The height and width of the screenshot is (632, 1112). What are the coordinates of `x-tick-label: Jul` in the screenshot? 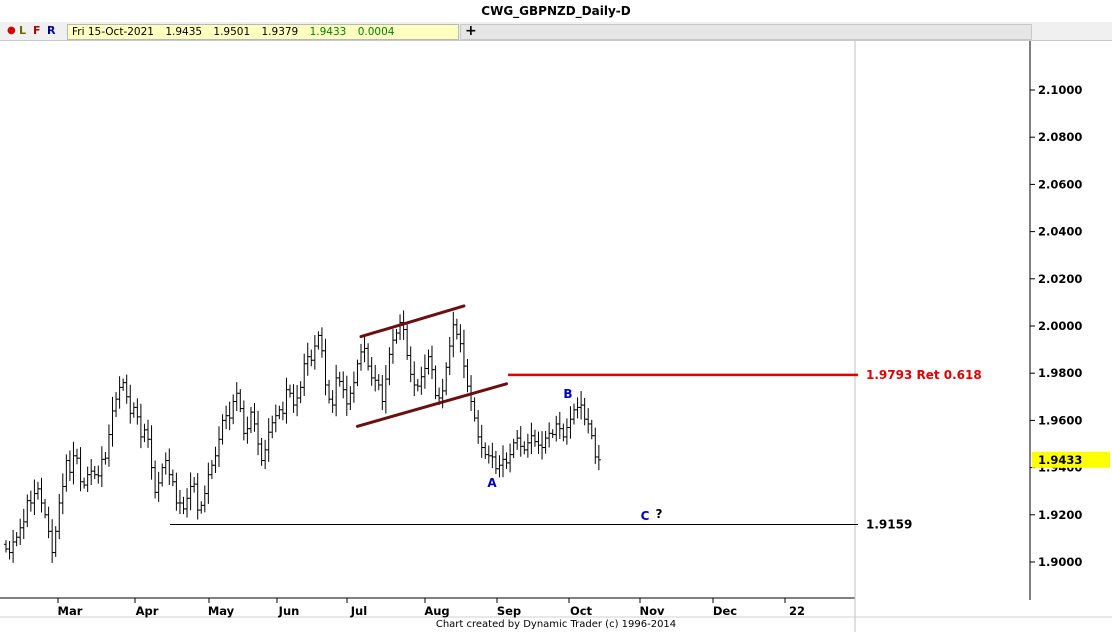 It's located at (358, 611).